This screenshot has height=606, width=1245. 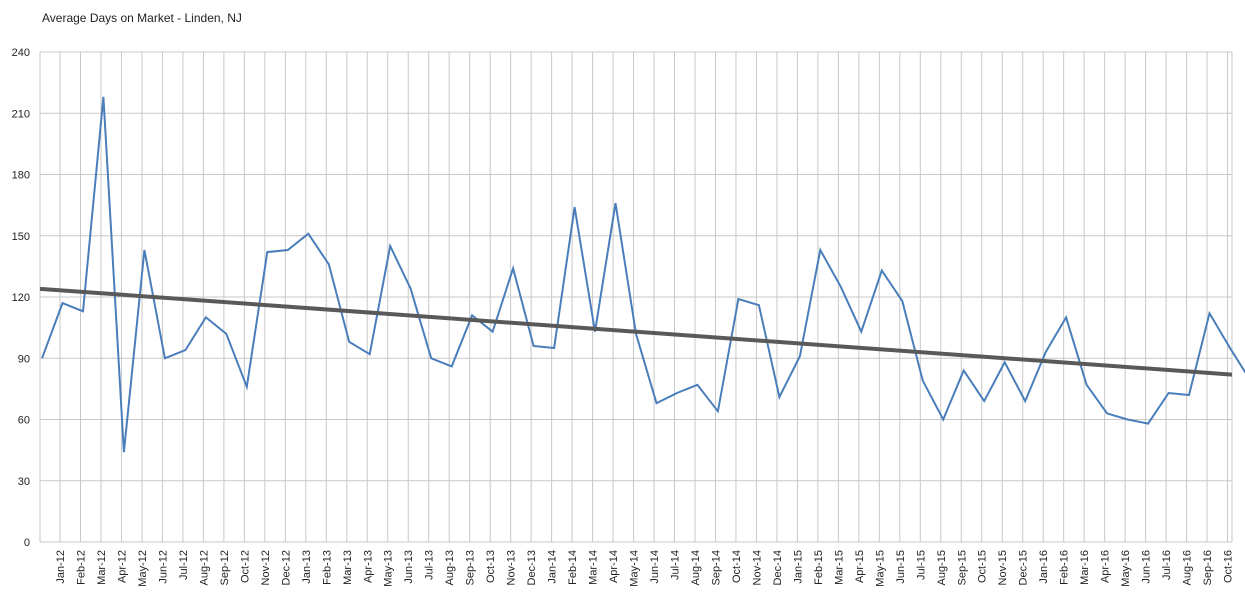 I want to click on x-tick-label: May-13, so click(x=389, y=568).